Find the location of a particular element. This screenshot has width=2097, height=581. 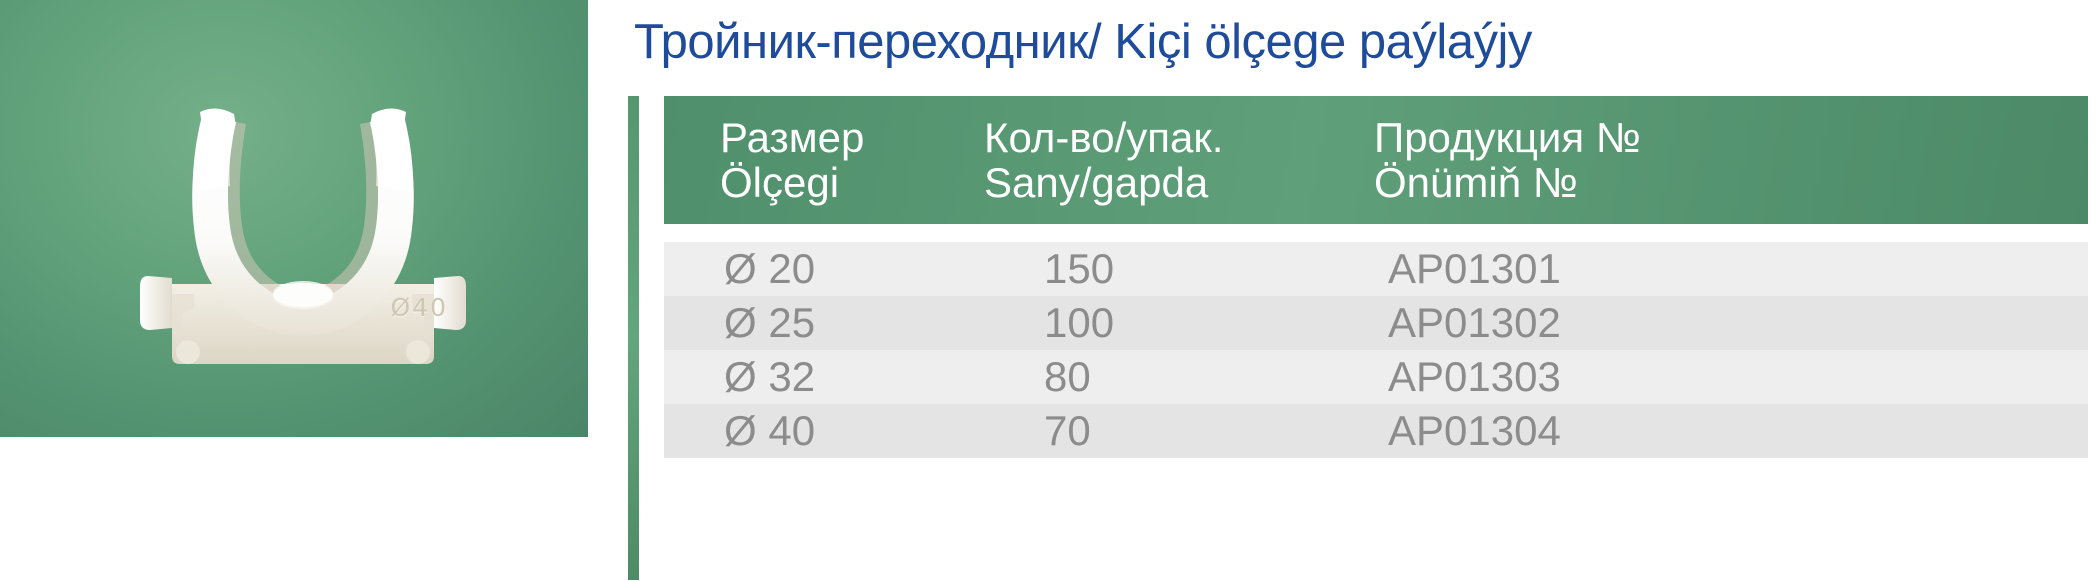

column-header-quantity-tk: Sany/gapda is located at coordinates (1096, 182).